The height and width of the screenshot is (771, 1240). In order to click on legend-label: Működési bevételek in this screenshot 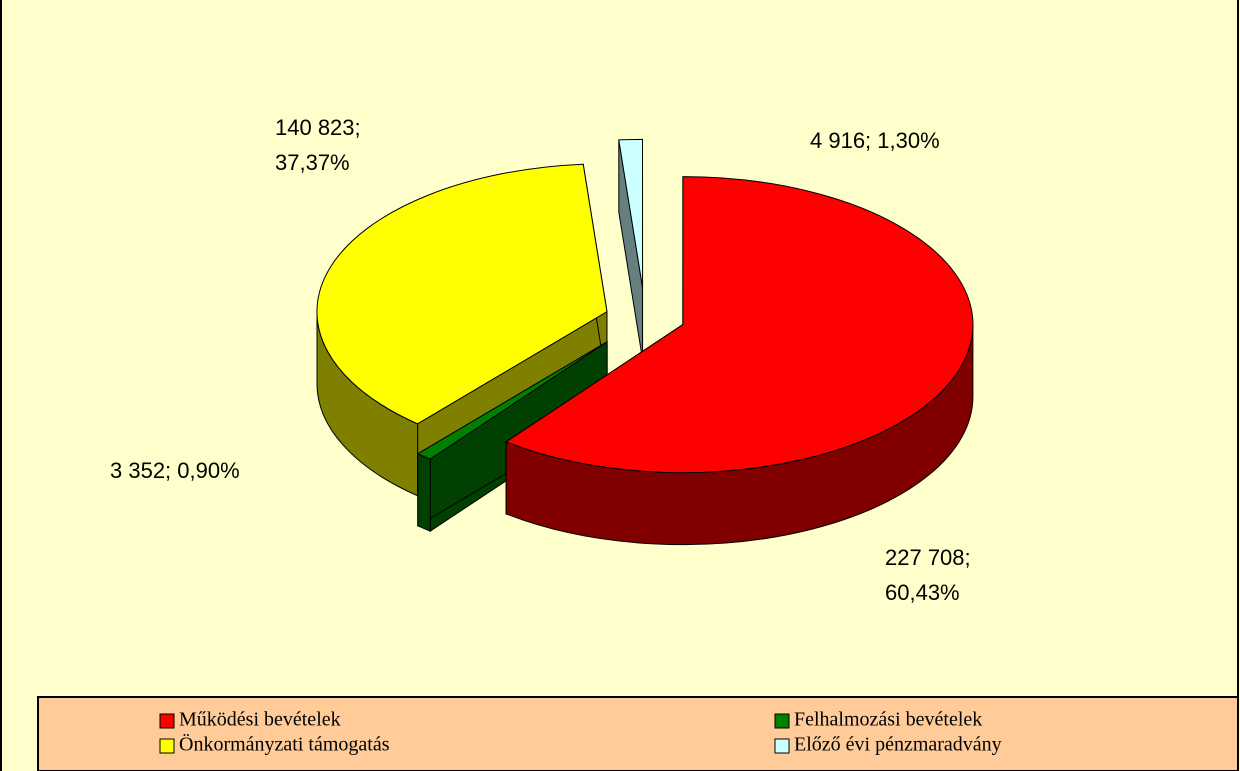, I will do `click(260, 720)`.